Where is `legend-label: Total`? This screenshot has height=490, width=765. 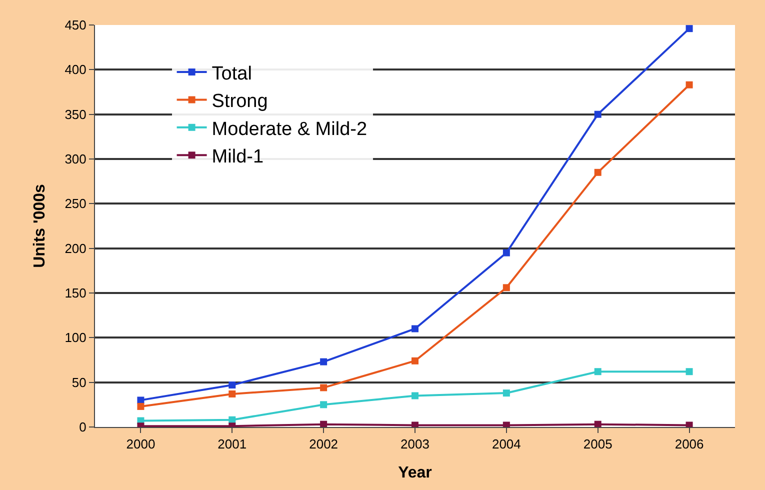 legend-label: Total is located at coordinates (232, 73).